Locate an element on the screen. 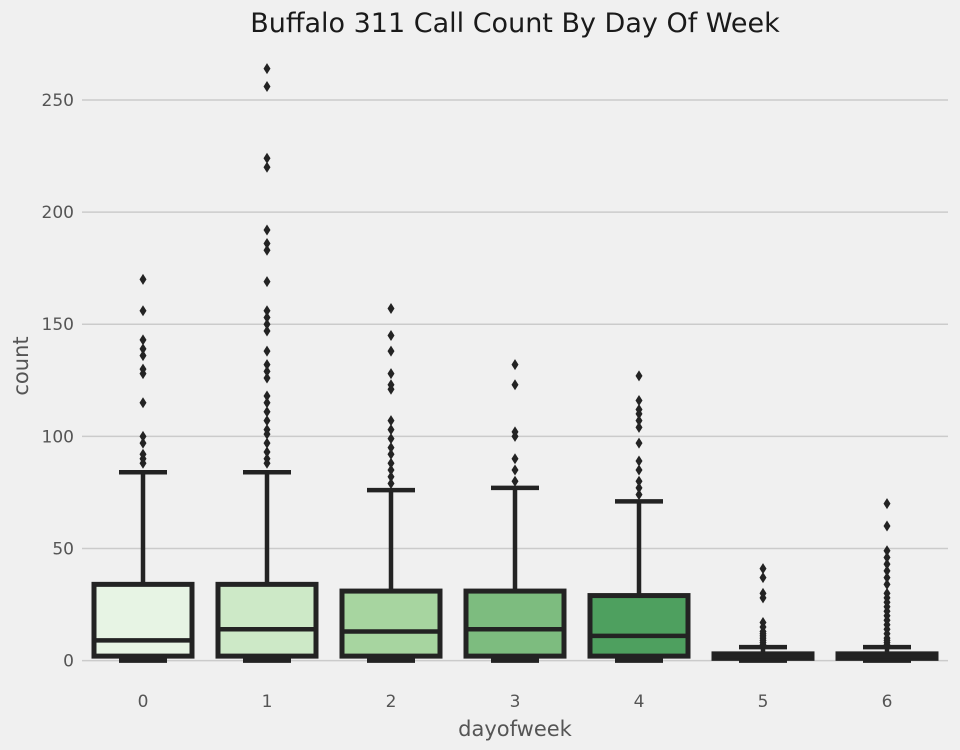  x-tick-labels: 0 1 2 3 4 5 6 is located at coordinates (515, 702).